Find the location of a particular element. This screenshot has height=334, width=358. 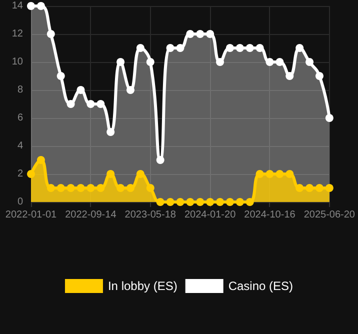

x-tick-label: 2022-01-01 is located at coordinates (31, 215).